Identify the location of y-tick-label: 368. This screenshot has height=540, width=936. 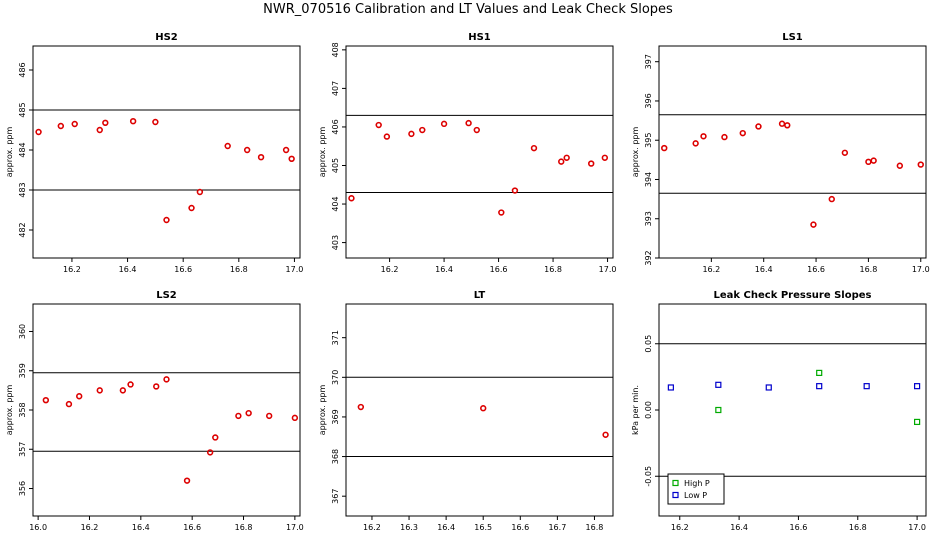
(335, 456).